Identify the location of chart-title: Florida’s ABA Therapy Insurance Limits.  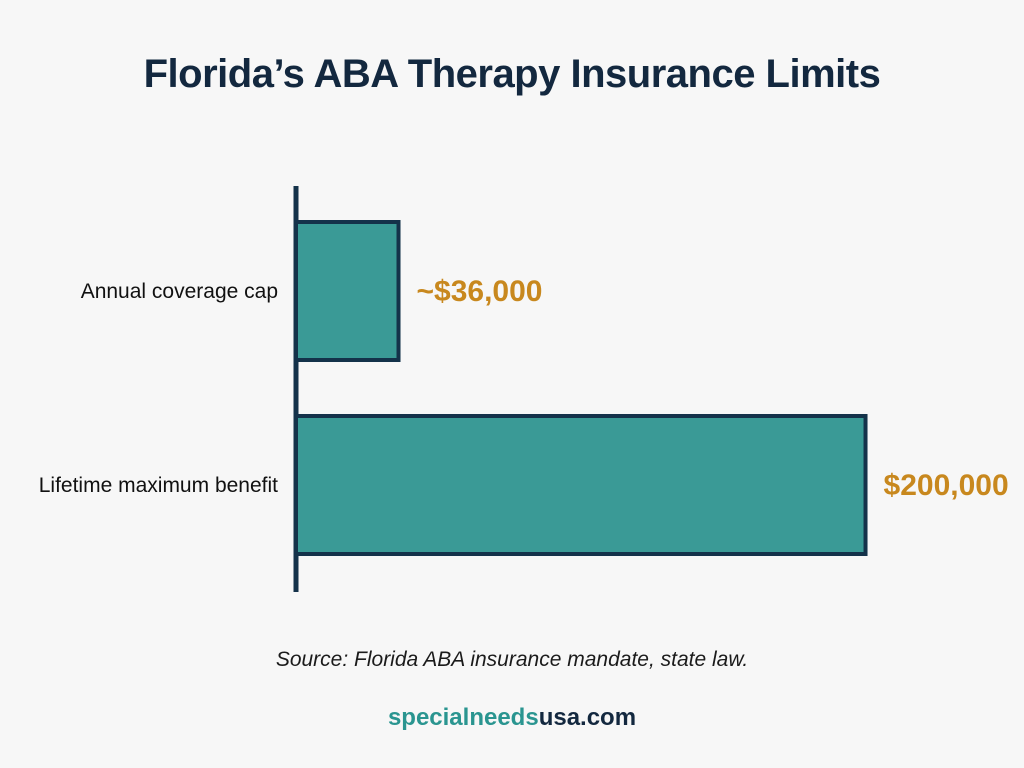
(512, 74).